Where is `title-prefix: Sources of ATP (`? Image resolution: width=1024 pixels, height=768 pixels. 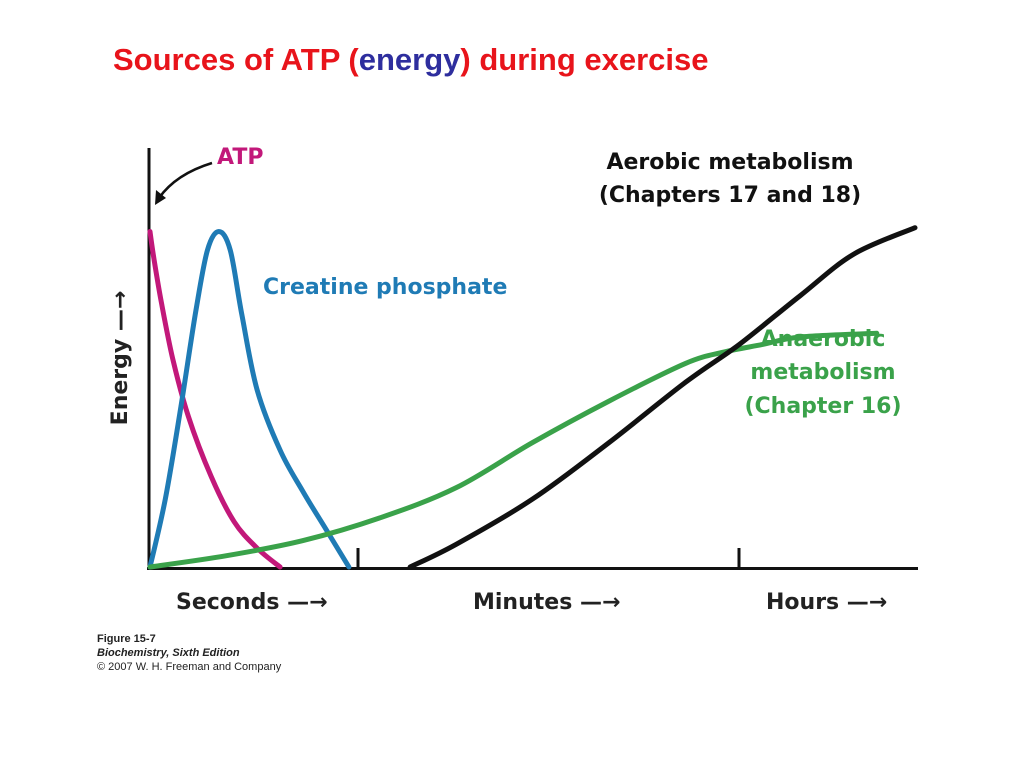 title-prefix: Sources of ATP ( is located at coordinates (236, 59).